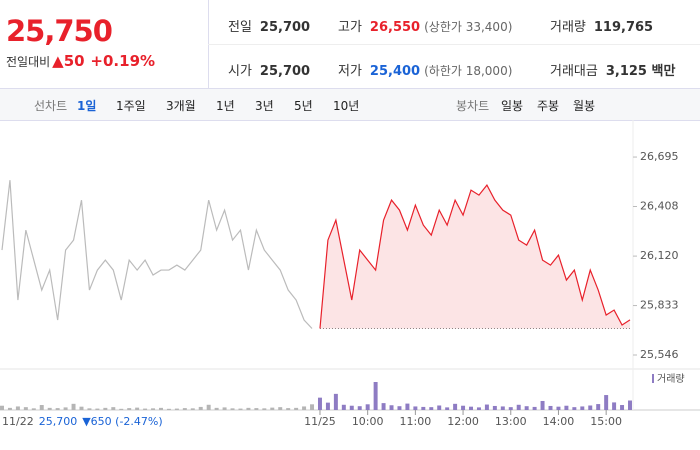 This screenshot has height=450, width=700. Describe the element at coordinates (123, 61) in the screenshot. I see `change-pct: +0.19%` at that location.